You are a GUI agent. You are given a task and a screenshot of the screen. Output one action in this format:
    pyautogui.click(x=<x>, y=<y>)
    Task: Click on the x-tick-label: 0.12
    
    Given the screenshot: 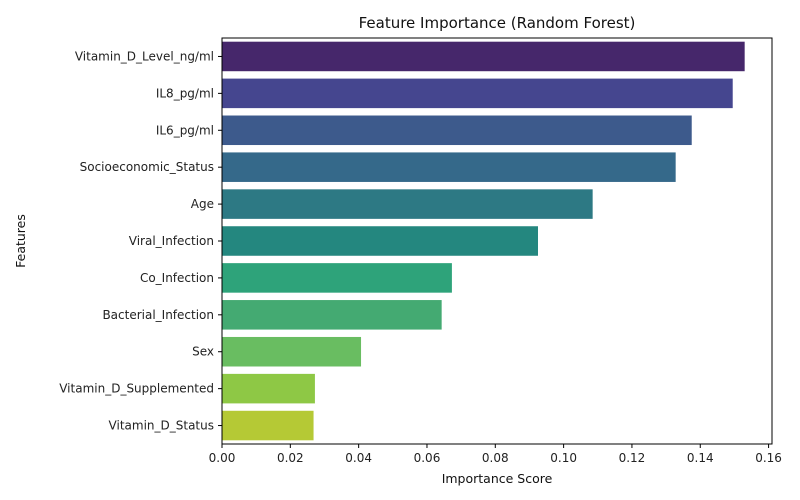 What is the action you would take?
    pyautogui.click(x=632, y=458)
    